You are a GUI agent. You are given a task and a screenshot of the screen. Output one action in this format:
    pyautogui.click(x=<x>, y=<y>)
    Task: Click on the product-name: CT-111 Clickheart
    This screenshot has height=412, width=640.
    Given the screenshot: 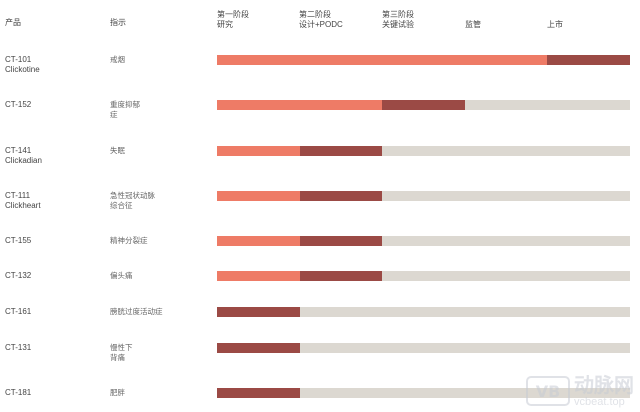 What is the action you would take?
    pyautogui.click(x=23, y=200)
    